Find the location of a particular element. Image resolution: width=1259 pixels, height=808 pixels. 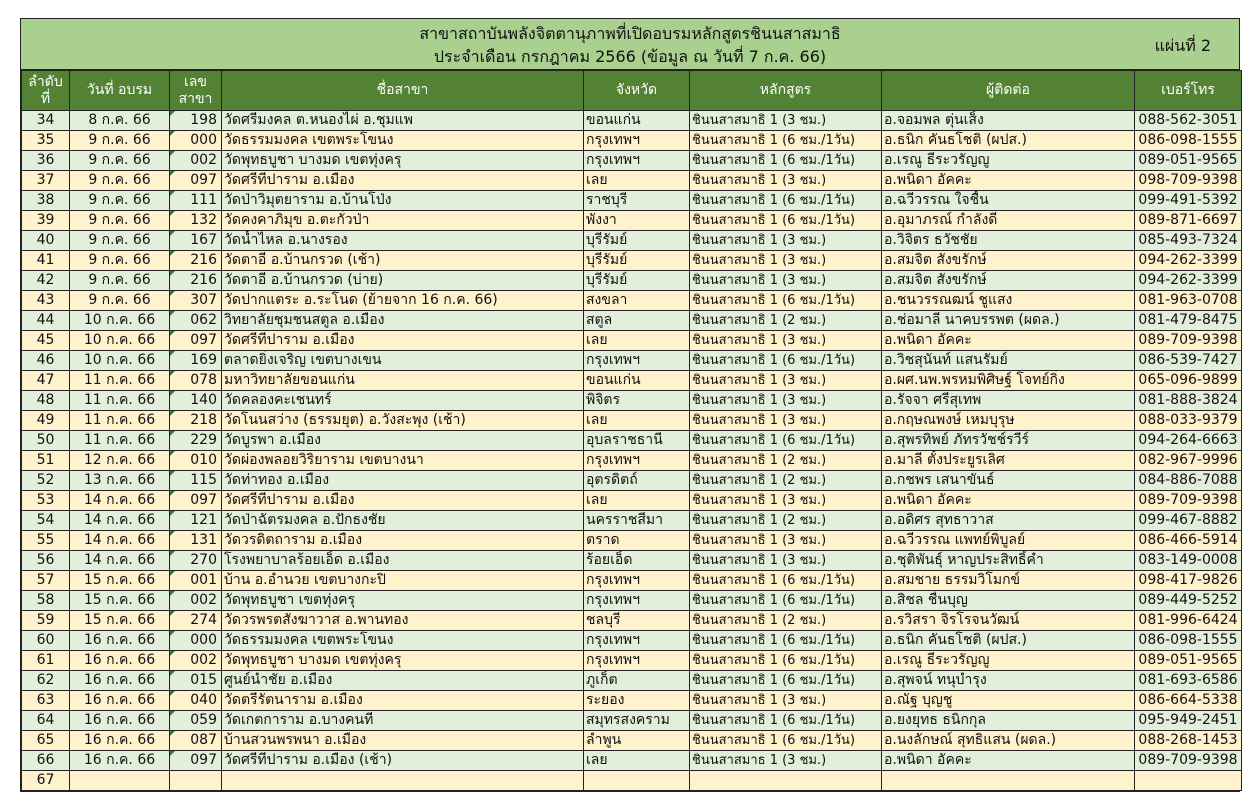

cell-phone: 098-709-9398 is located at coordinates (1188, 180).